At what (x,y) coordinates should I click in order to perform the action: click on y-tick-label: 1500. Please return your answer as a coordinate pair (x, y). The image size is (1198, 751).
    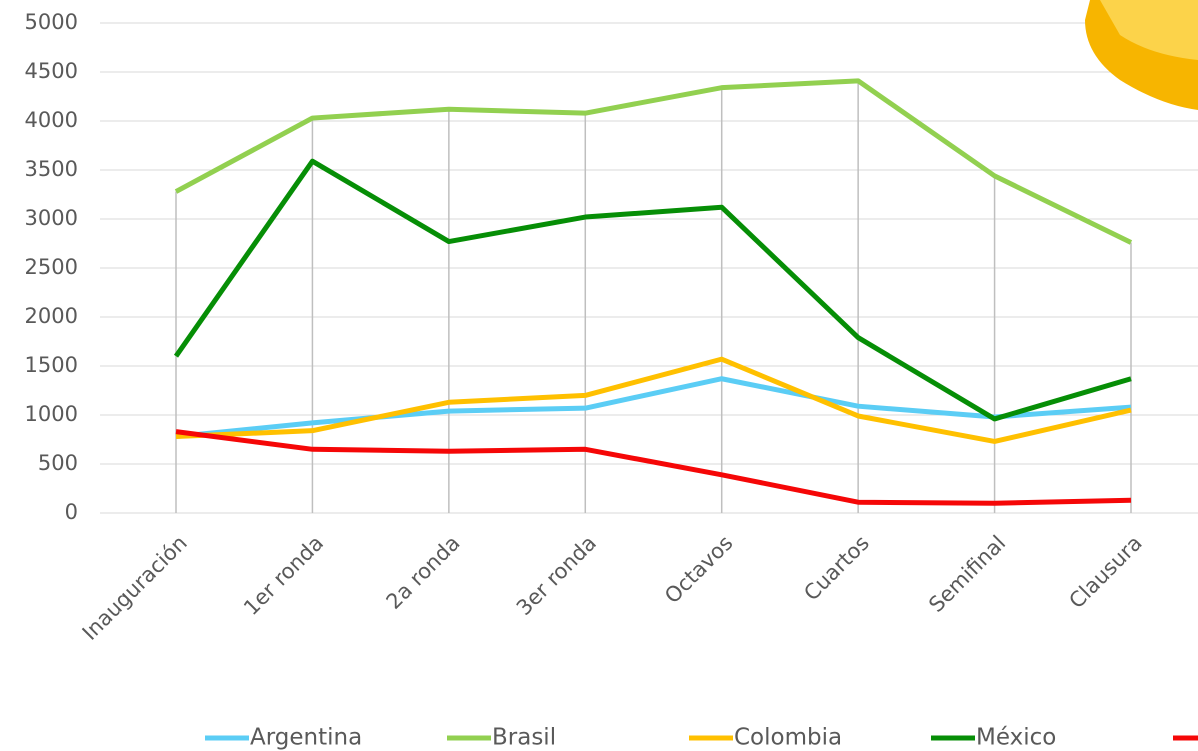
    Looking at the image, I should click on (51, 365).